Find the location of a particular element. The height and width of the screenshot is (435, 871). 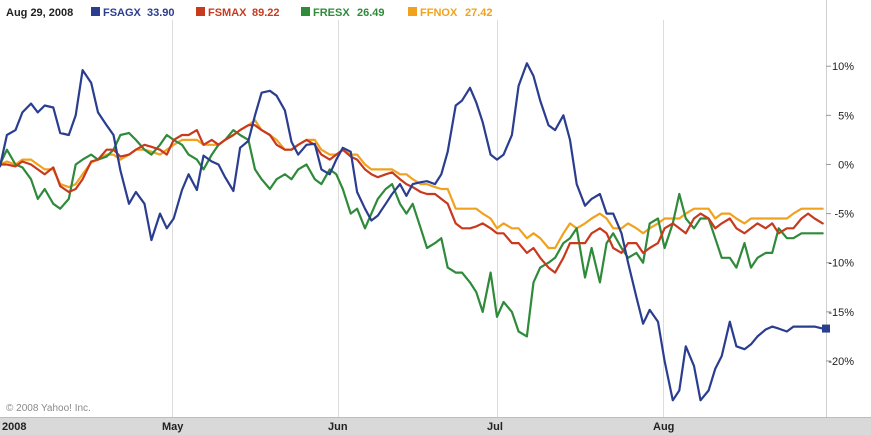

copyright-text: © 2008 Yahoo! Inc. is located at coordinates (48, 408).